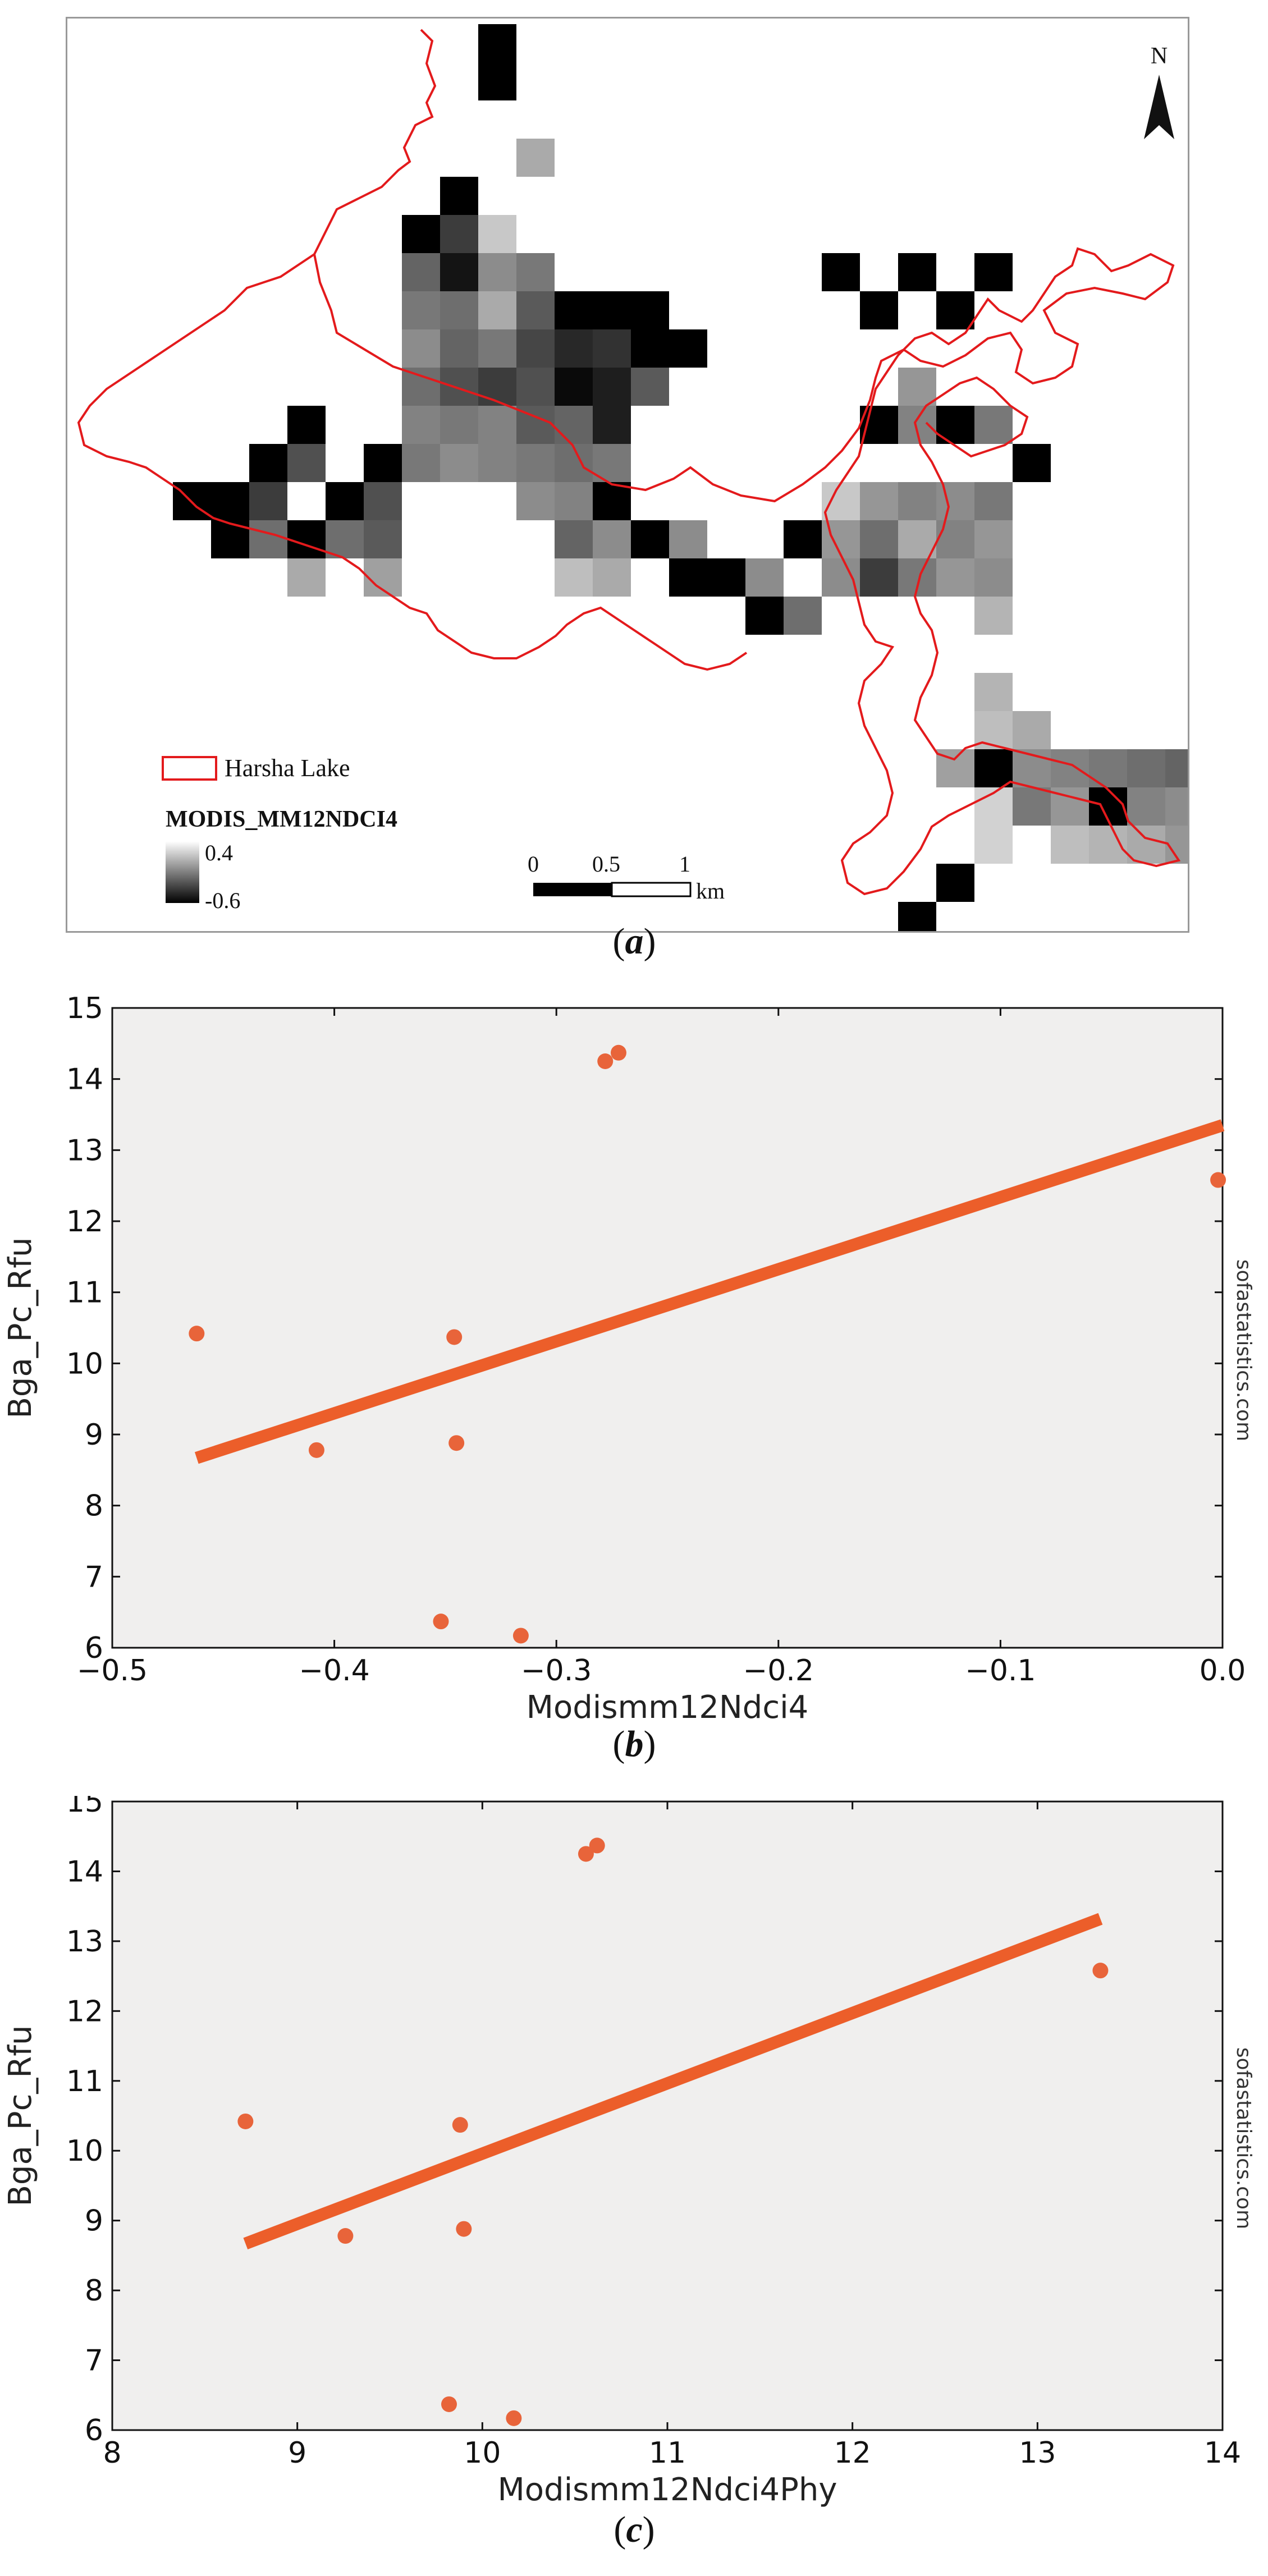 The height and width of the screenshot is (2576, 1268). Describe the element at coordinates (1223, 1671) in the screenshot. I see `x-tick-label: 0.0` at that location.